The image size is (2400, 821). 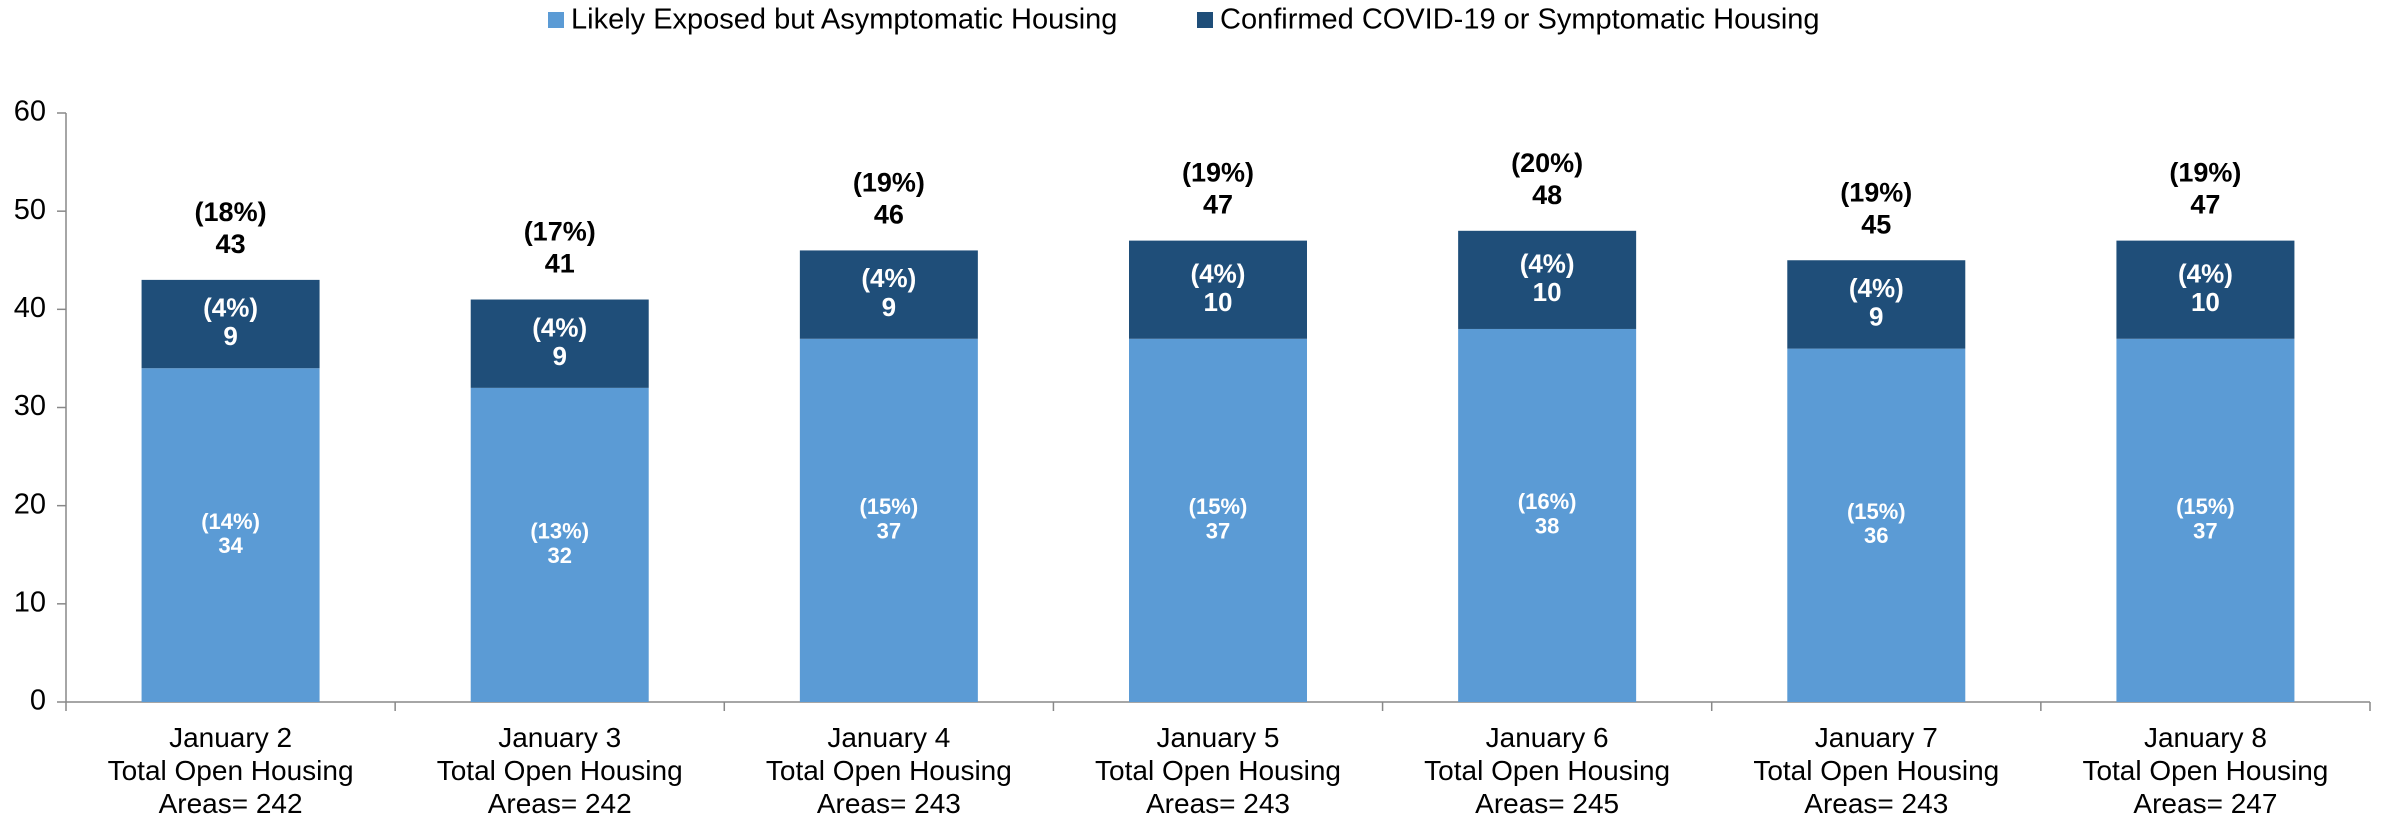 What do you see at coordinates (1547, 525) in the screenshot?
I see `segment-value-label: 38` at bounding box center [1547, 525].